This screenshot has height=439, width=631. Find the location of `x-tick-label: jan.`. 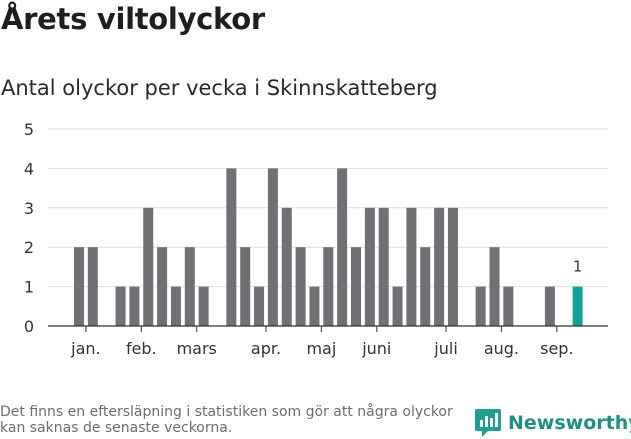

x-tick-label: jan. is located at coordinates (85, 348).